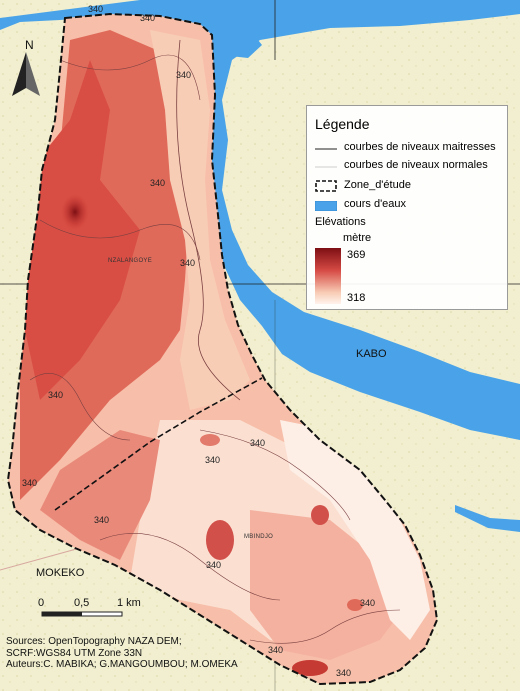 Image resolution: width=520 pixels, height=691 pixels. Describe the element at coordinates (326, 206) in the screenshot. I see `water-icon` at that location.